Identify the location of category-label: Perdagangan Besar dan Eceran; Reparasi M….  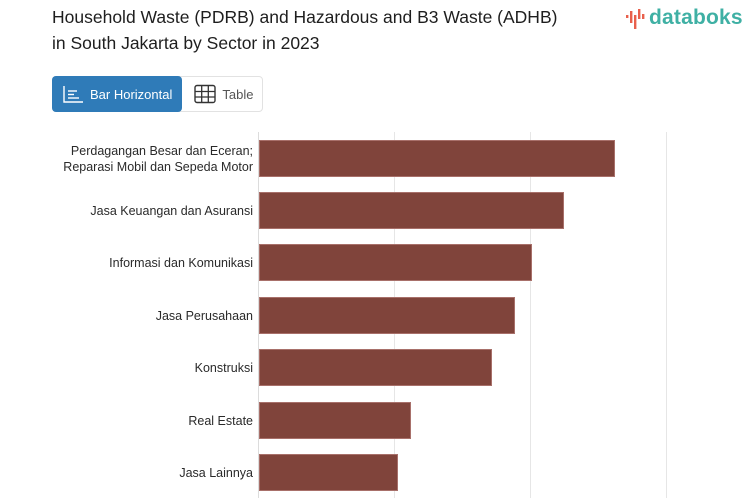
(158, 158).